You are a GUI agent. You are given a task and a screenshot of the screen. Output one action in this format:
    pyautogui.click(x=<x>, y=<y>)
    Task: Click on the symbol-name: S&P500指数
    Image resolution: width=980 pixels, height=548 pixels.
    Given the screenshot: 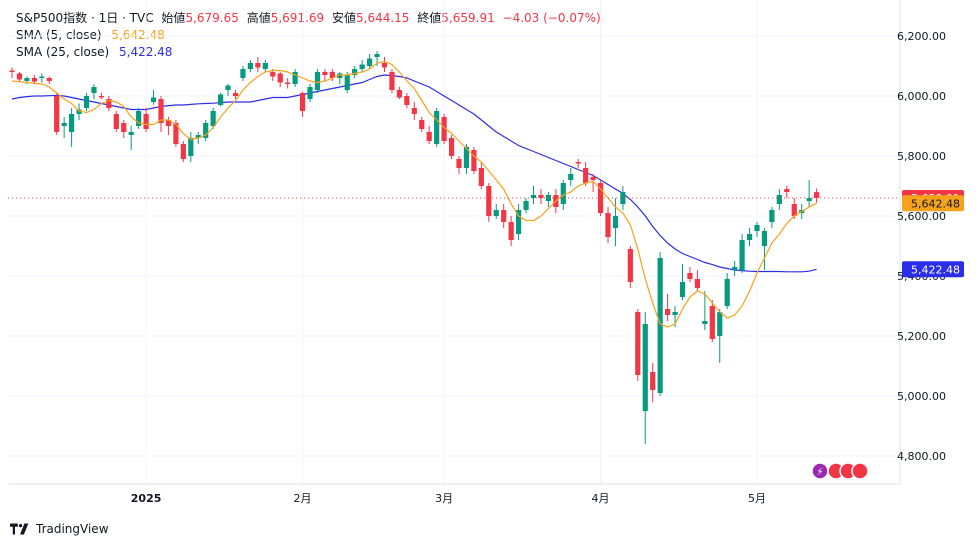 What is the action you would take?
    pyautogui.click(x=52, y=18)
    